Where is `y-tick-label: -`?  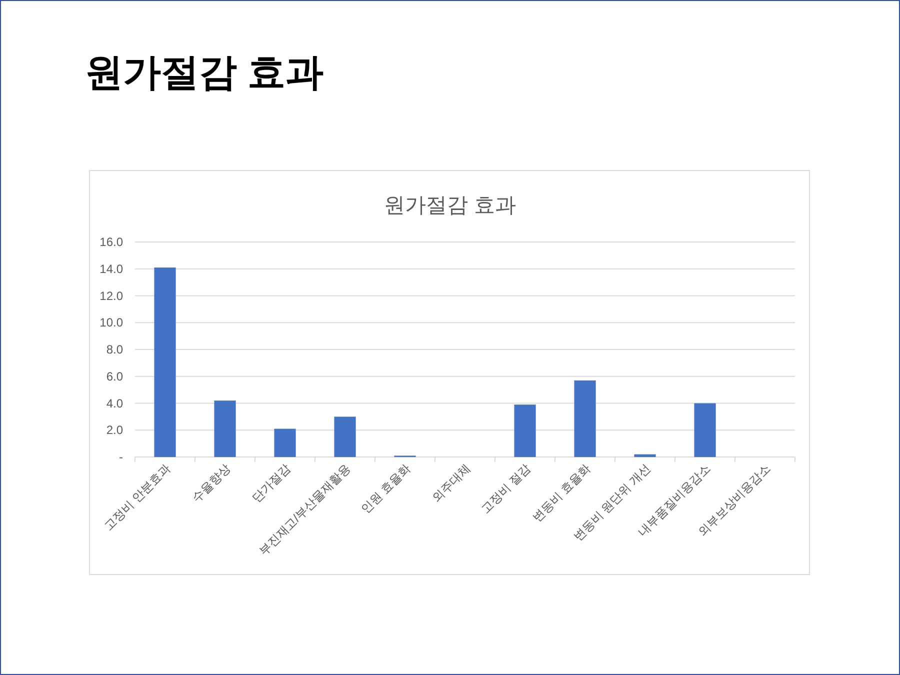
y-tick-label: - is located at coordinates (121, 457).